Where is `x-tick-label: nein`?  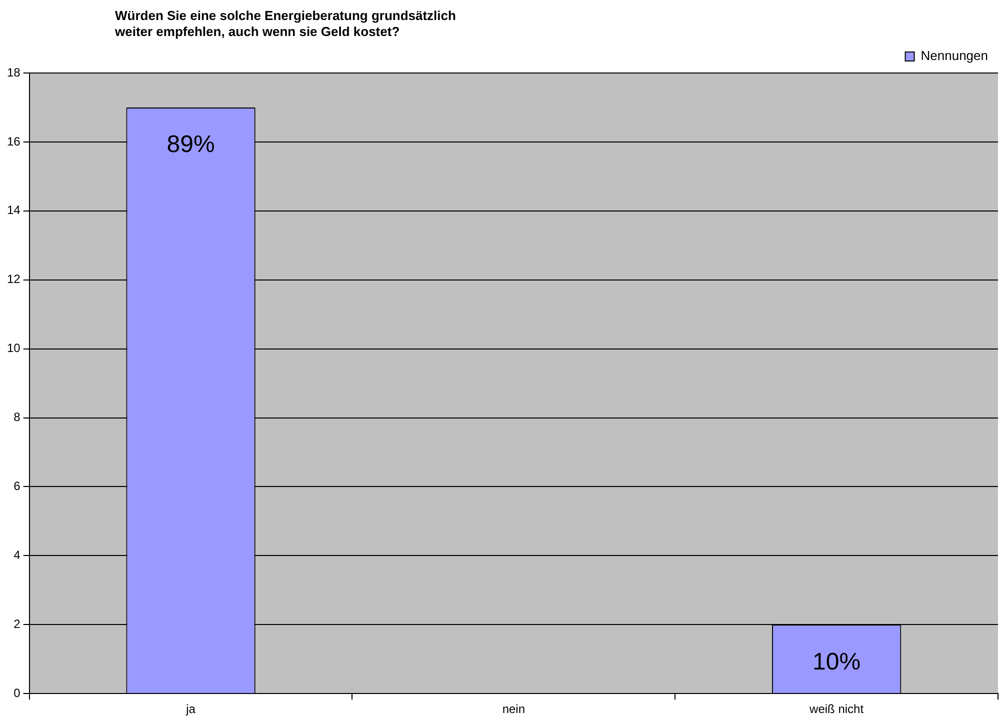 x-tick-label: nein is located at coordinates (514, 709).